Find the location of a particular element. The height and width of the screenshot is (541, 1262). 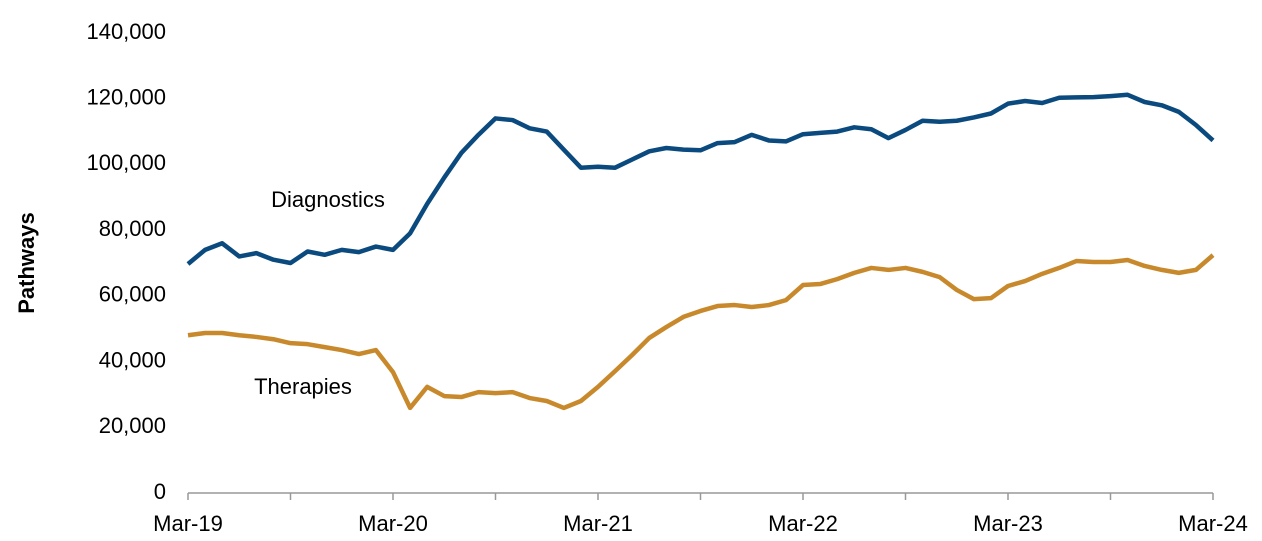

y-tick-label: 140,000 is located at coordinates (126, 31).